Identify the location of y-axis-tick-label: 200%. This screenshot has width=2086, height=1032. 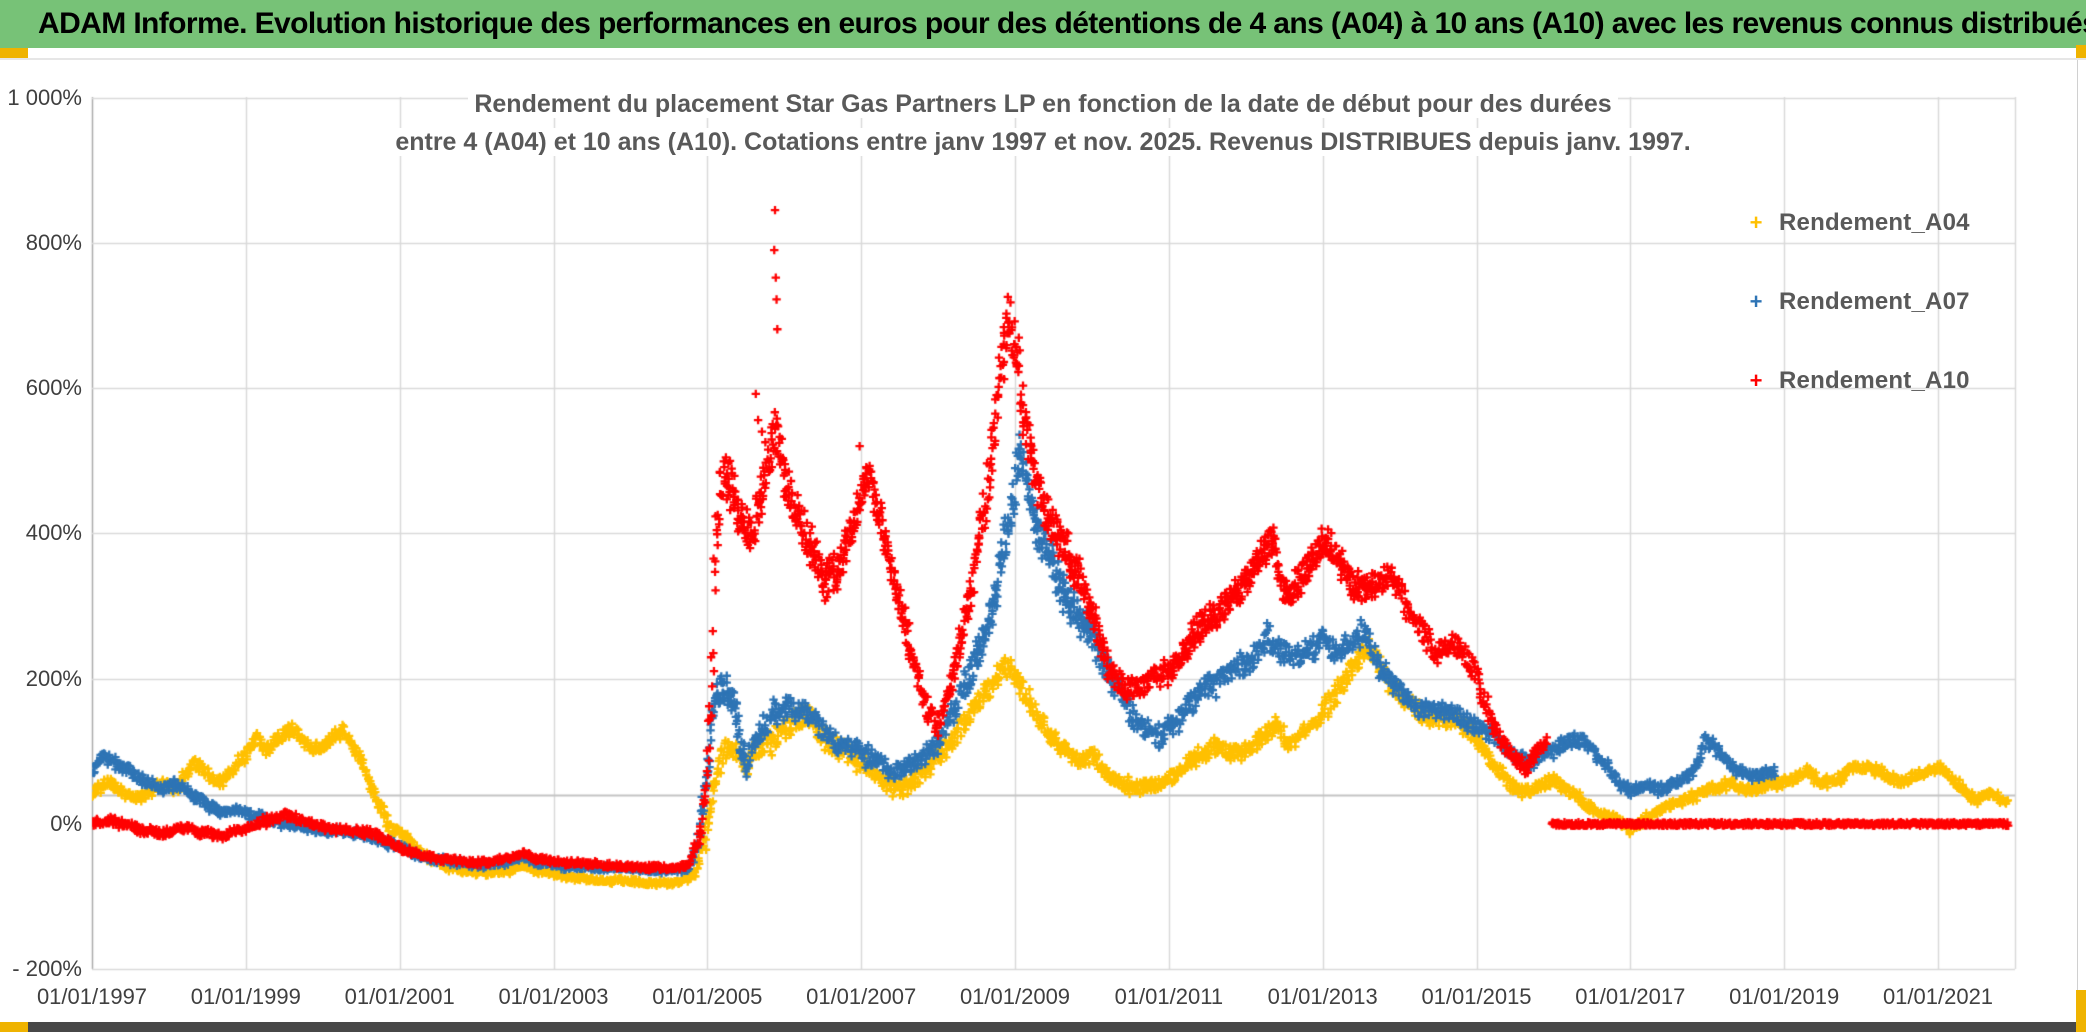
(53, 678).